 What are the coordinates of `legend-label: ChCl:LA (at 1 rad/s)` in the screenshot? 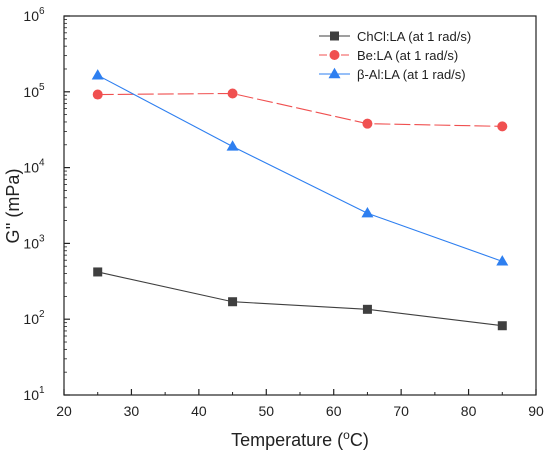 It's located at (414, 36).